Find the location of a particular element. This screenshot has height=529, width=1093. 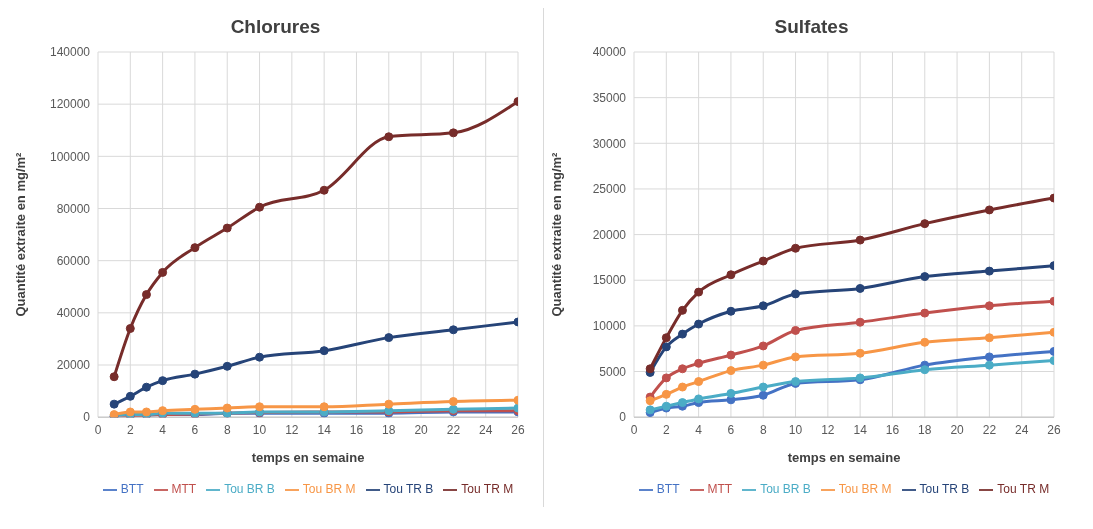

chart-title: Sulfates is located at coordinates (811, 27).